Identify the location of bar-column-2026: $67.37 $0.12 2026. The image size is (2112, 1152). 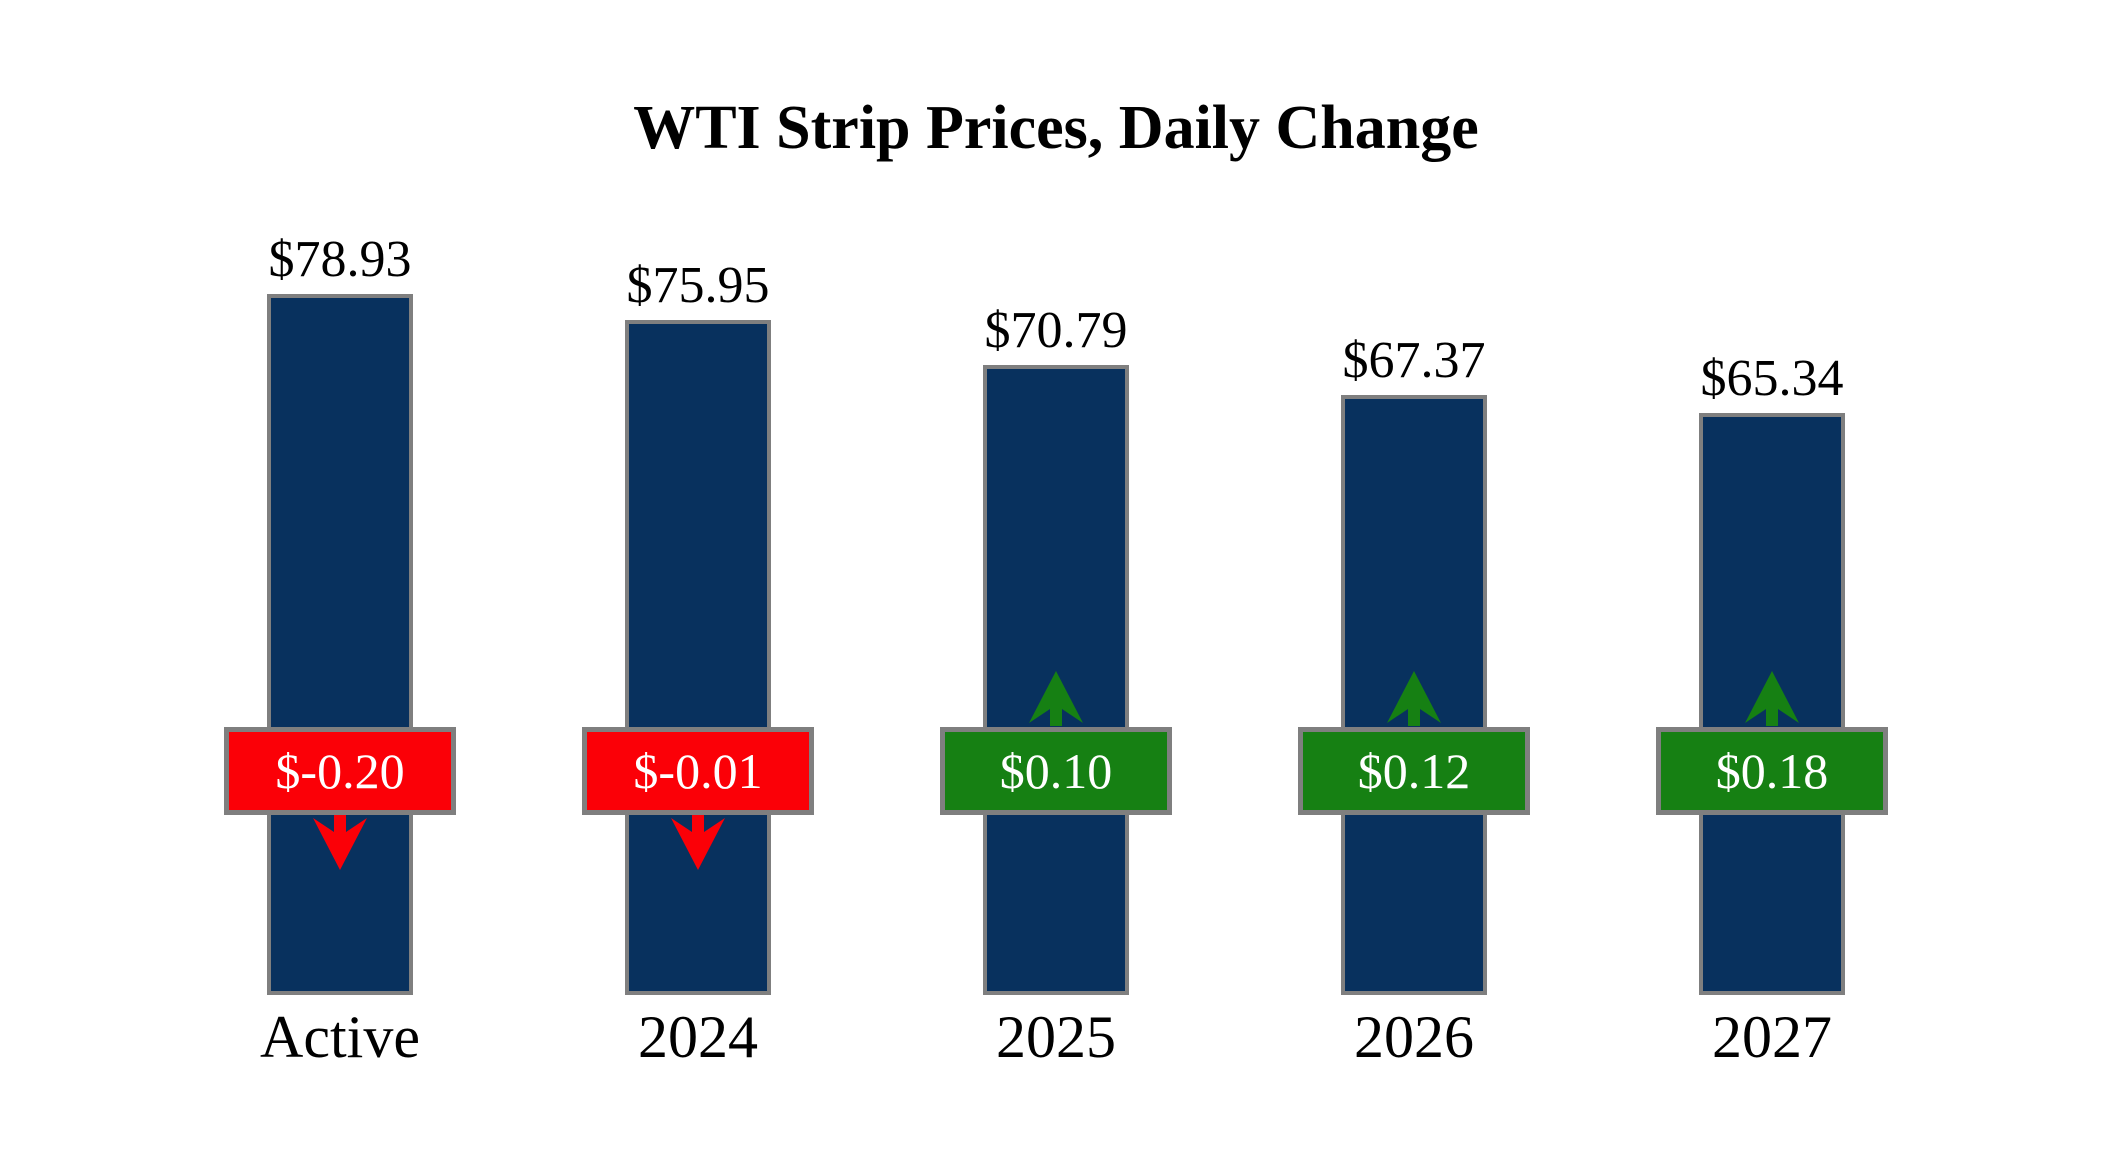
(1414, 649).